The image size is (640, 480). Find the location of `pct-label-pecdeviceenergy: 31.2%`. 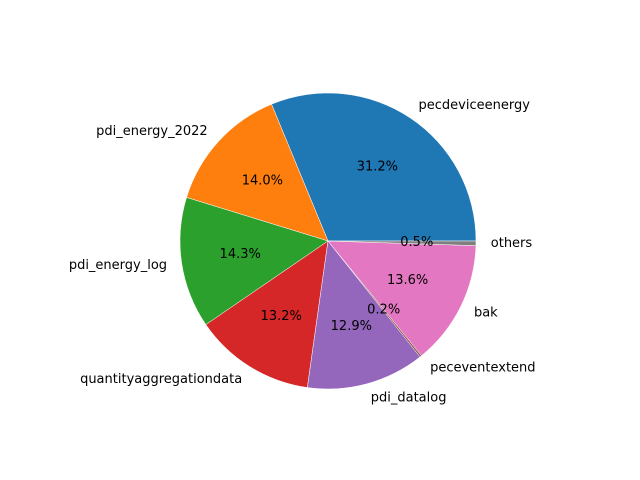

pct-label-pecdeviceenergy: 31.2% is located at coordinates (377, 167).